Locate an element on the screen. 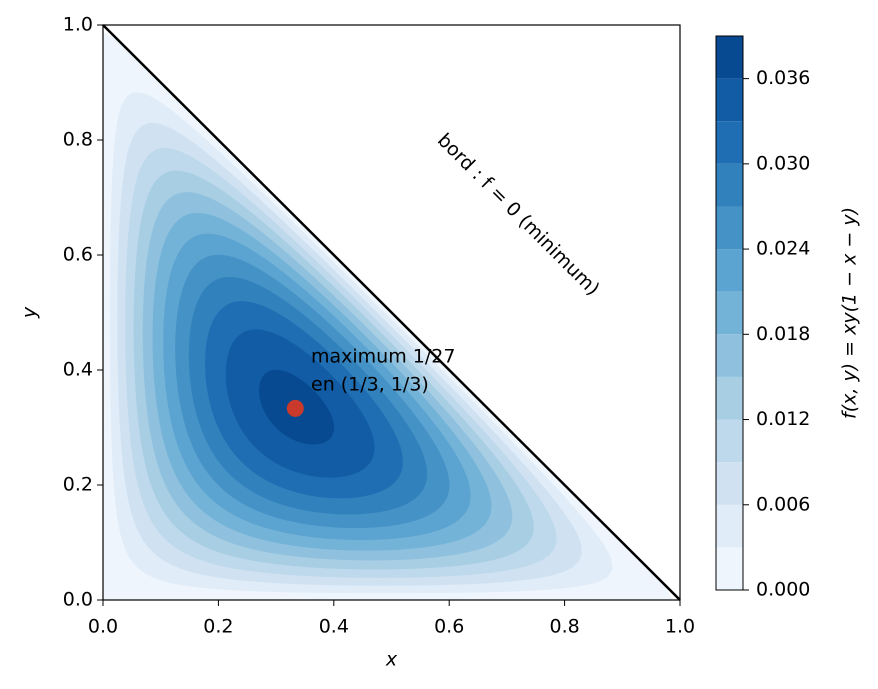 The height and width of the screenshot is (689, 878). x-tick-label: 0.4 is located at coordinates (334, 627).